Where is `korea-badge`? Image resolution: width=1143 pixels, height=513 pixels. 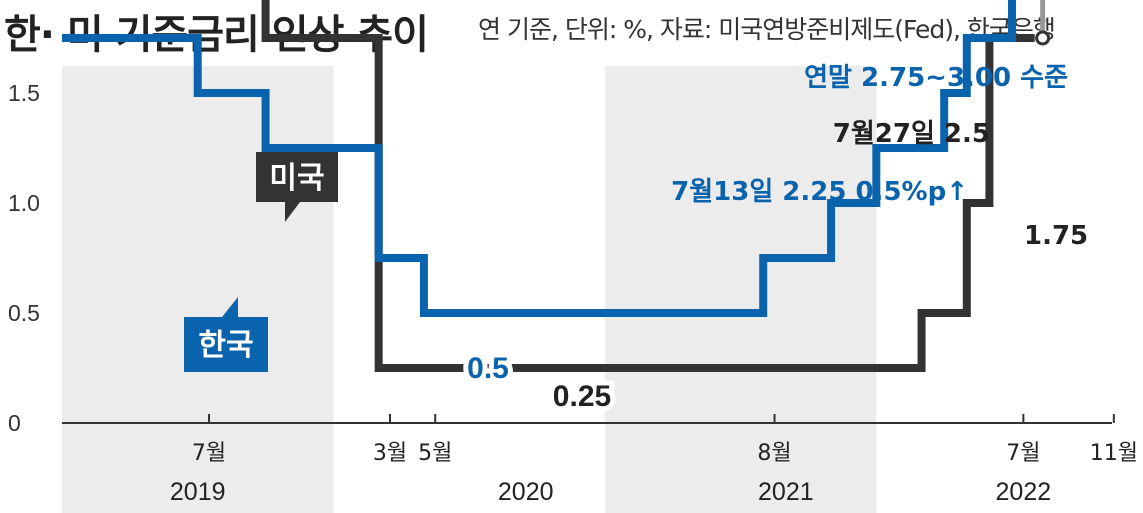
korea-badge is located at coordinates (226, 334).